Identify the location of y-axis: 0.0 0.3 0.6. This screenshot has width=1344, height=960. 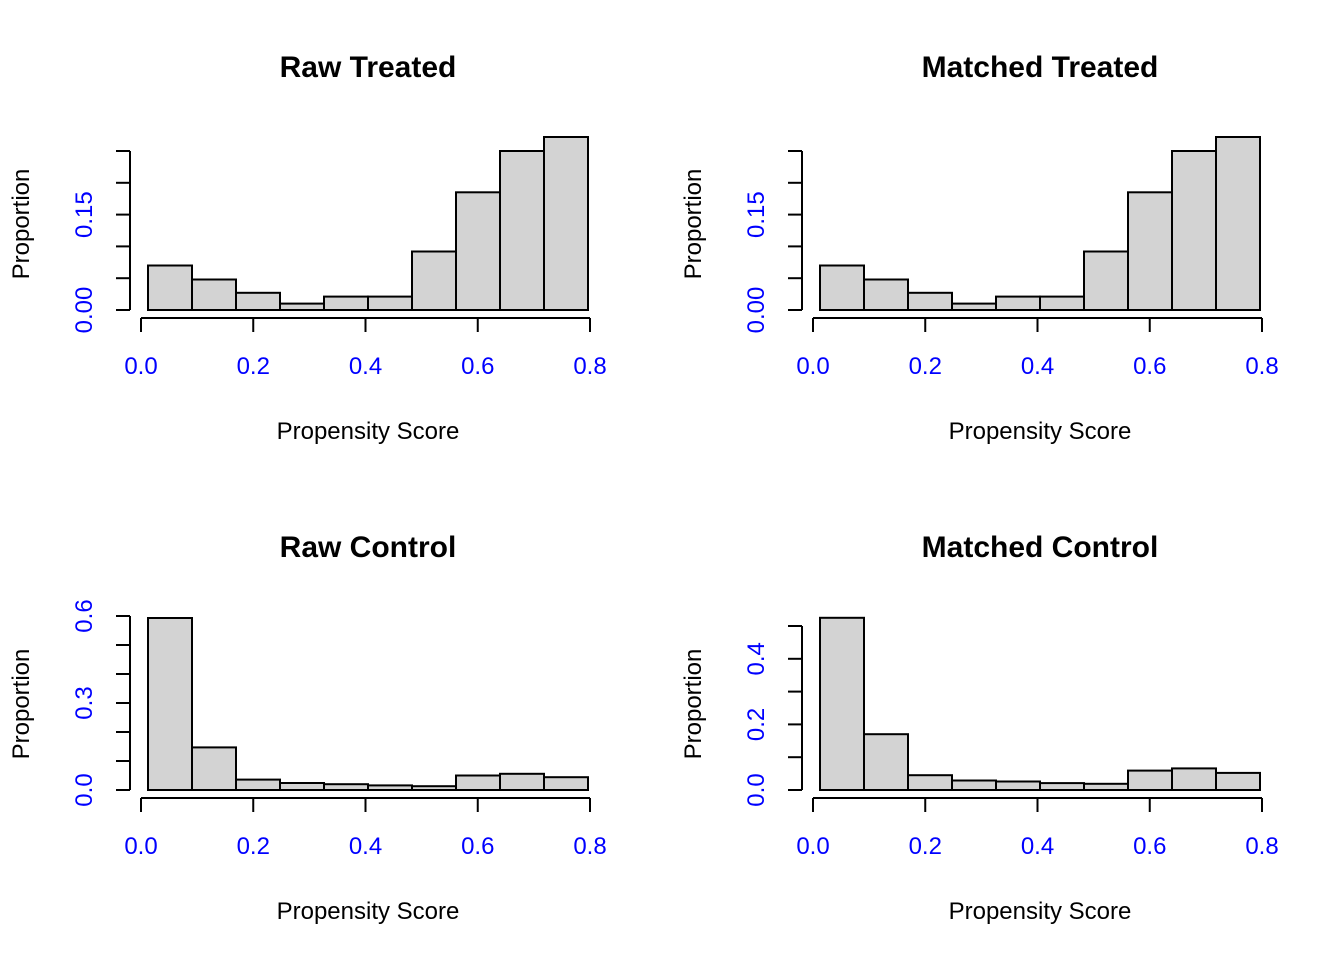
(101, 703).